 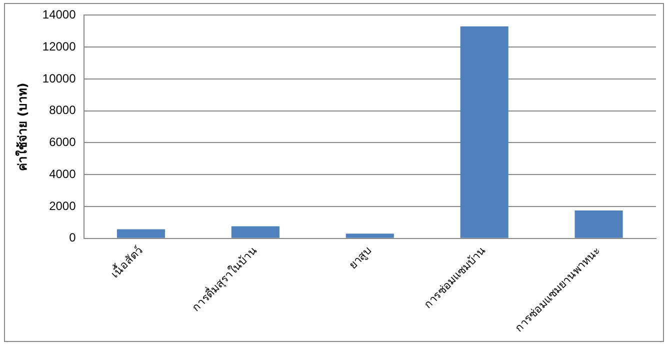 I want to click on y-tick-label: 12000, so click(x=59, y=46).